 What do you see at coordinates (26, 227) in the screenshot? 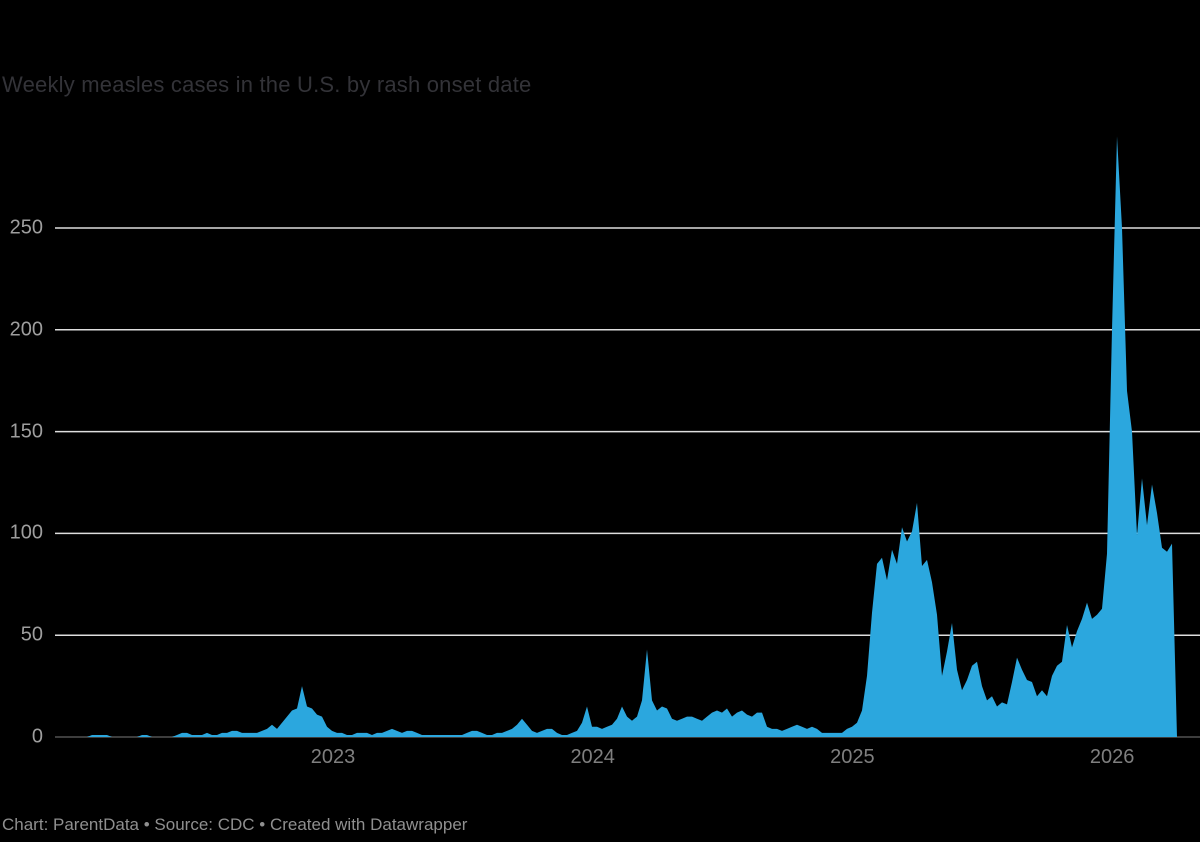
I see `y-tick-label: 250` at bounding box center [26, 227].